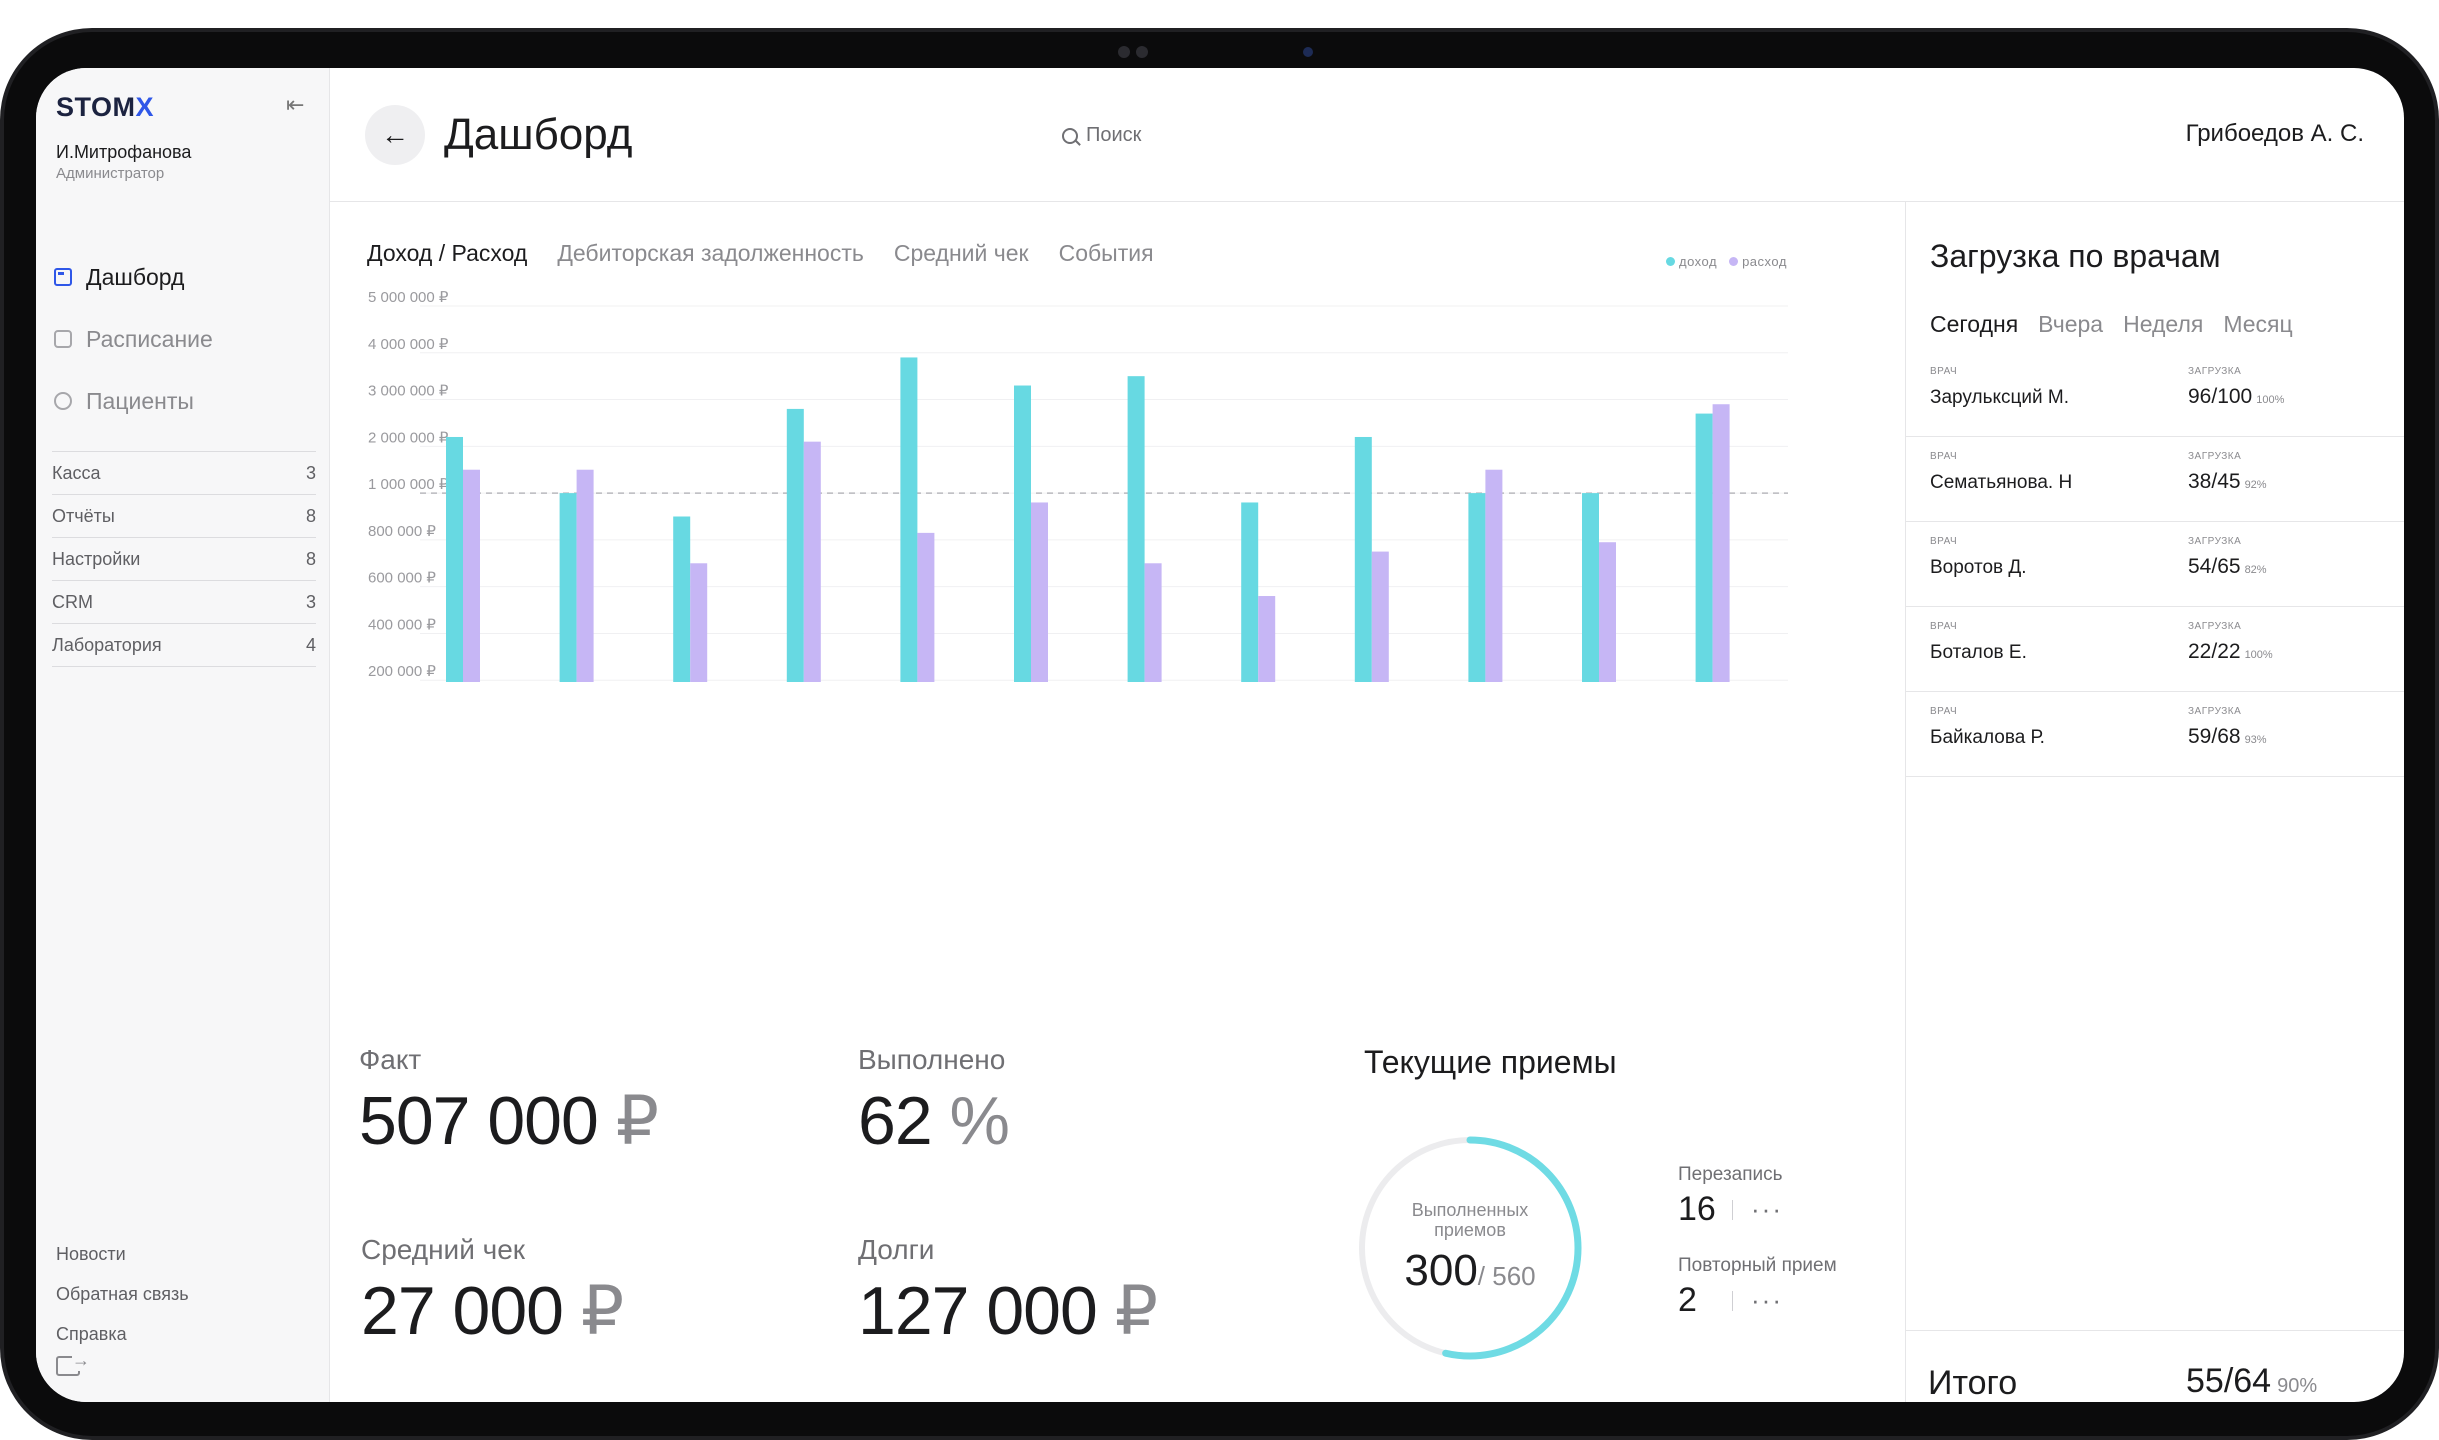 The width and height of the screenshot is (2439, 1440). What do you see at coordinates (2155, 394) in the screenshot?
I see `doctor-row: ВРАЧ ЗАГРУЗКА Зарульксций М. 96/100 100%` at bounding box center [2155, 394].